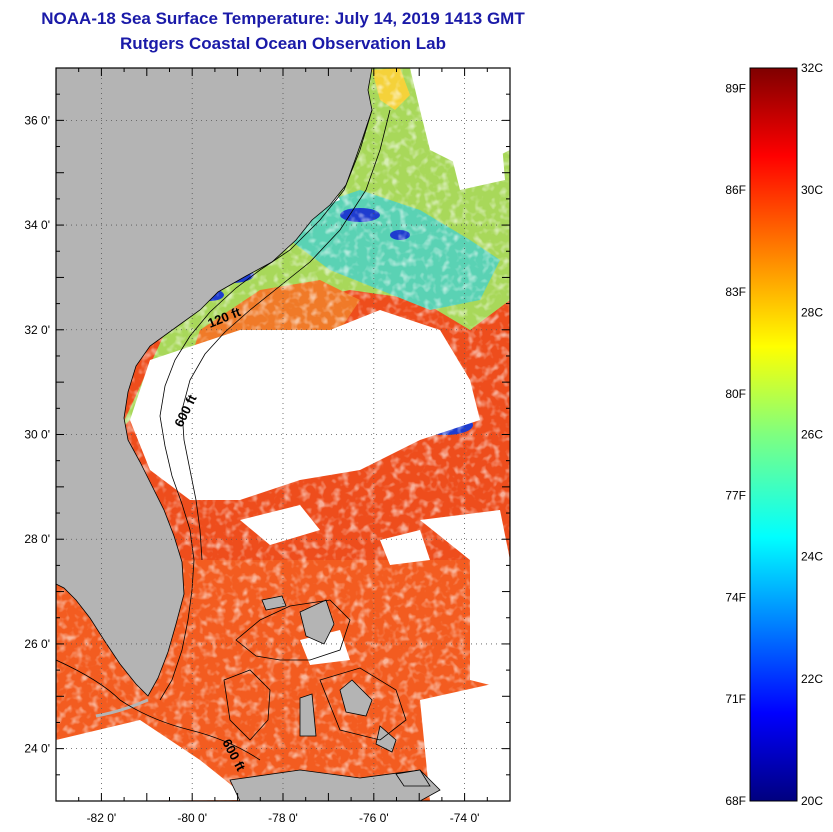 The width and height of the screenshot is (833, 832). I want to click on colorbar-celsius-label: 28C, so click(812, 312).